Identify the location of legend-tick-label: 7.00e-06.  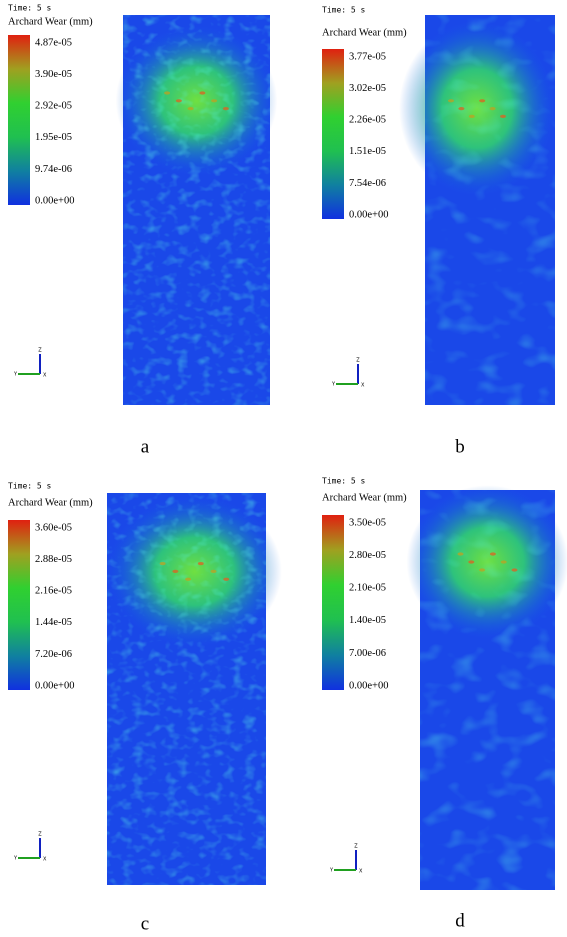
(367, 653).